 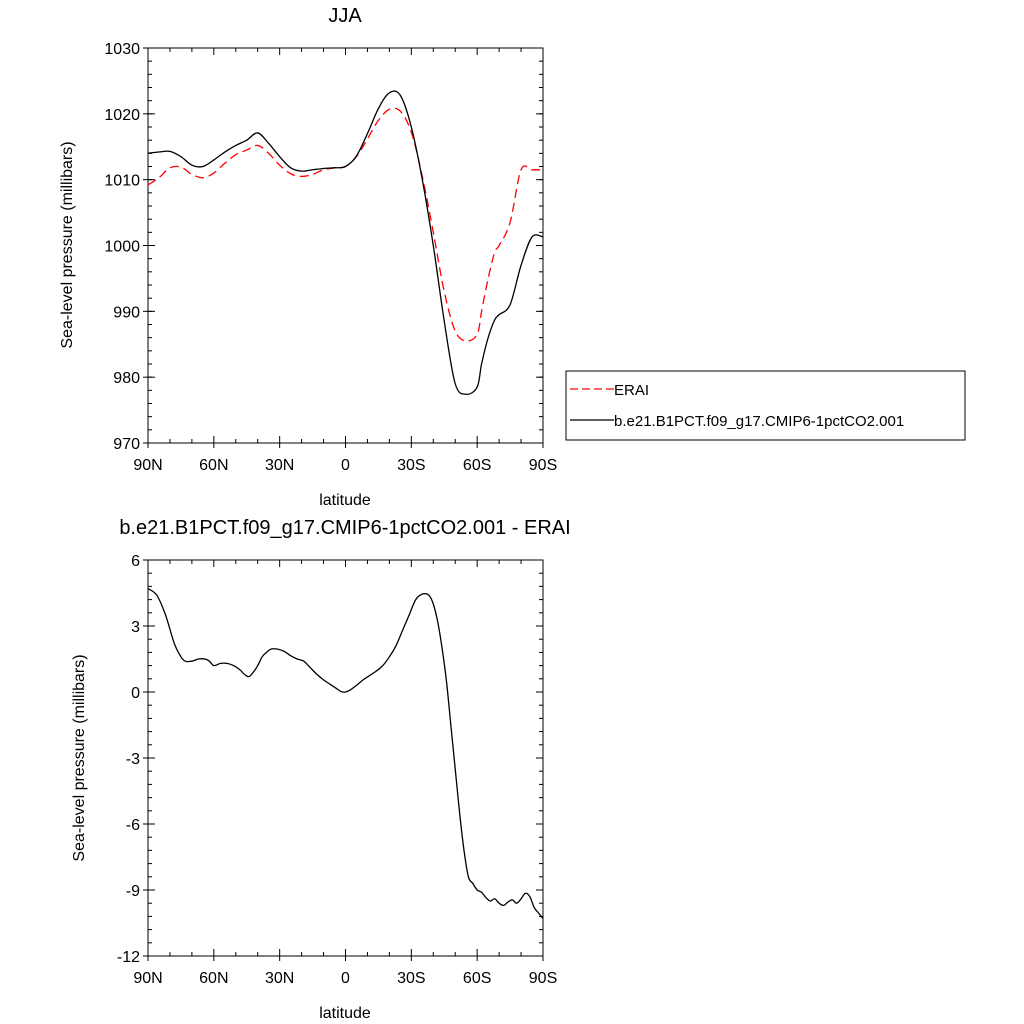 I want to click on y-tick-label: -12, so click(x=128, y=957).